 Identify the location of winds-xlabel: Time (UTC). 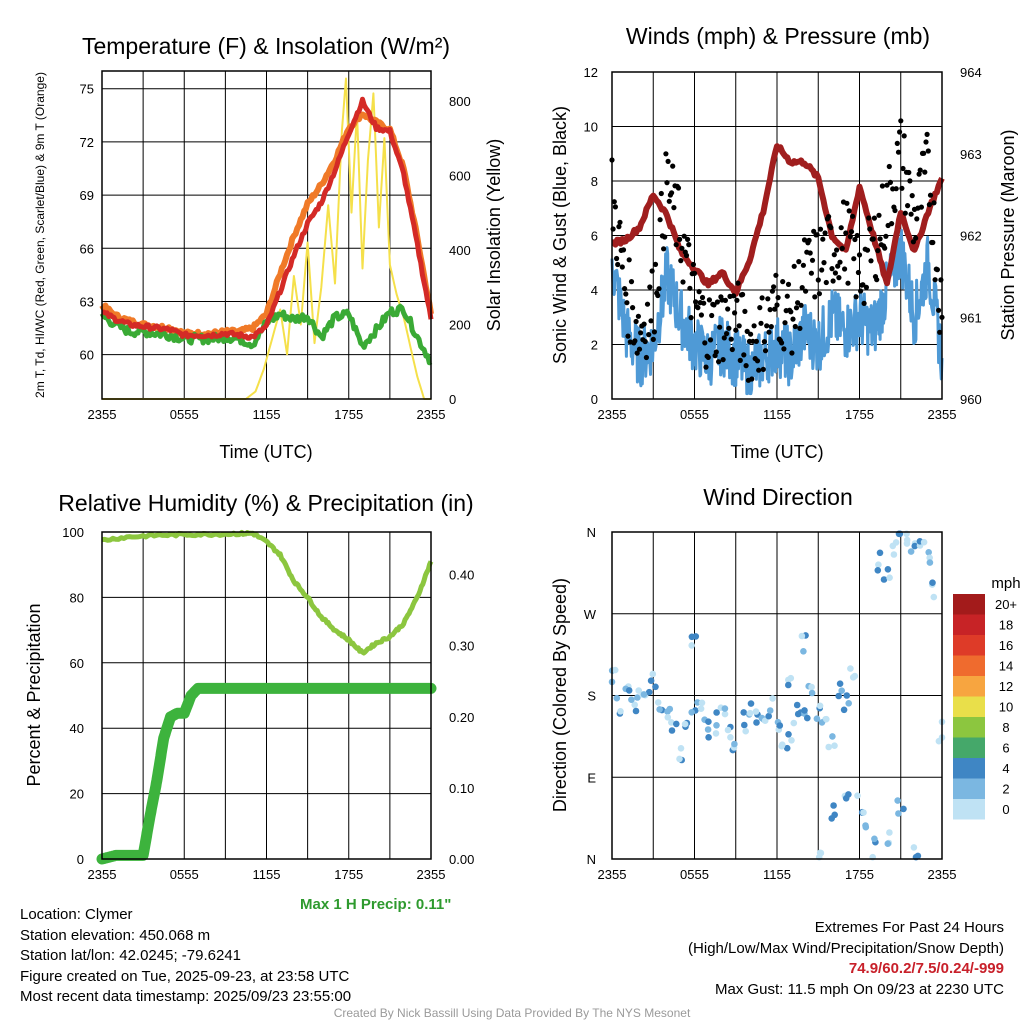
(776, 452).